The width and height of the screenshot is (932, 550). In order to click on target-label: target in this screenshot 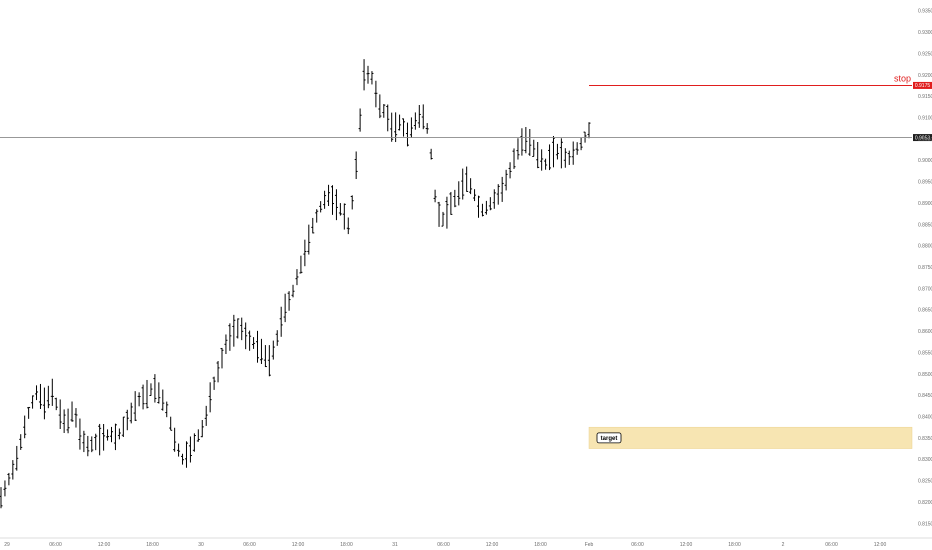, I will do `click(609, 439)`.